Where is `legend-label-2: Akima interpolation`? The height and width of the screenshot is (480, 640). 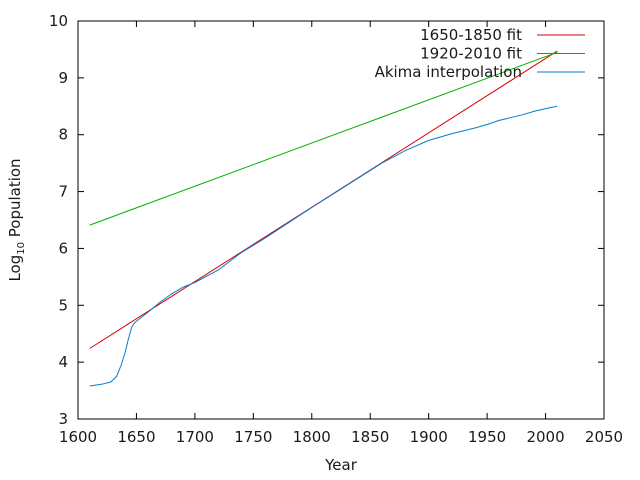 legend-label-2: Akima interpolation is located at coordinates (448, 72).